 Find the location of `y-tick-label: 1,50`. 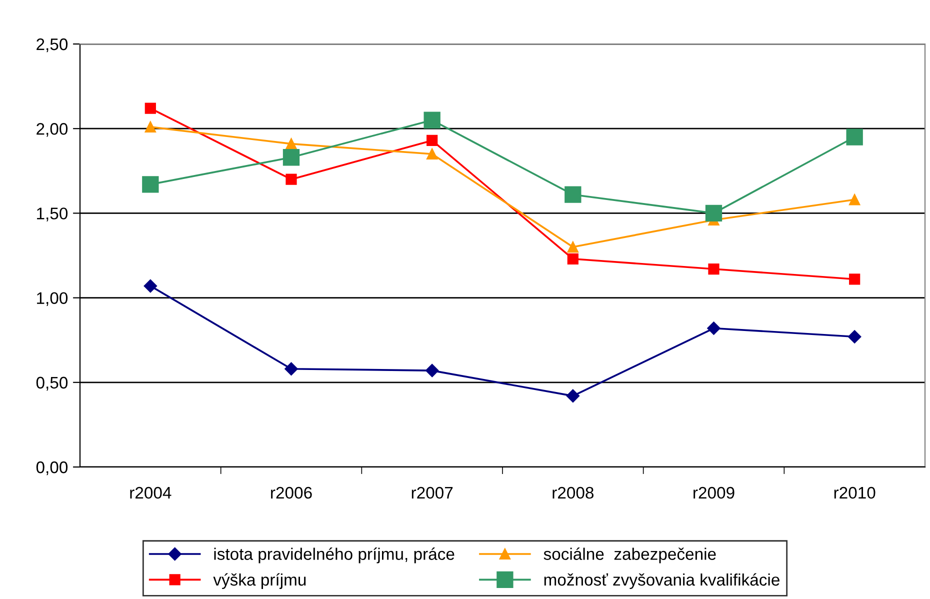

y-tick-label: 1,50 is located at coordinates (52, 215).